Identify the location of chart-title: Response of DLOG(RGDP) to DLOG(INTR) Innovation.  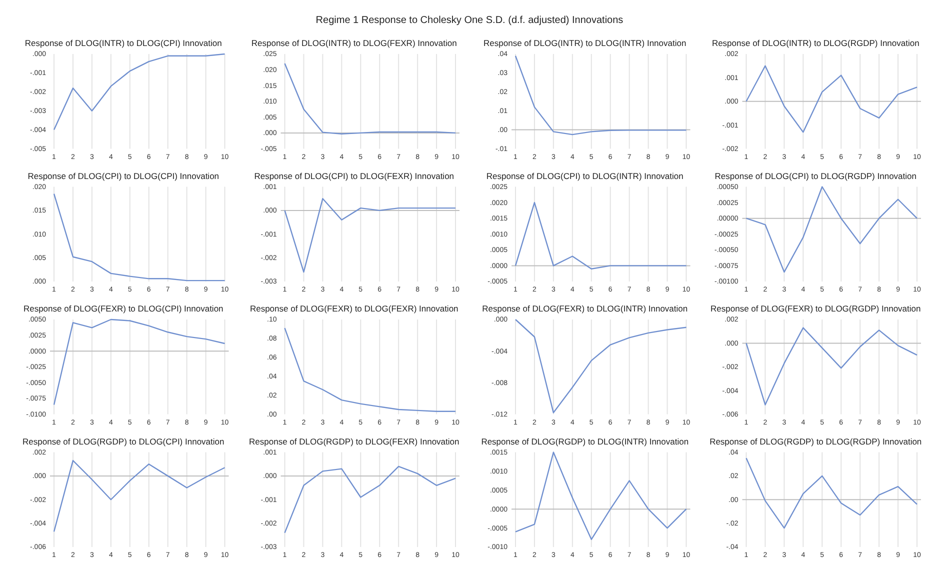
(585, 441).